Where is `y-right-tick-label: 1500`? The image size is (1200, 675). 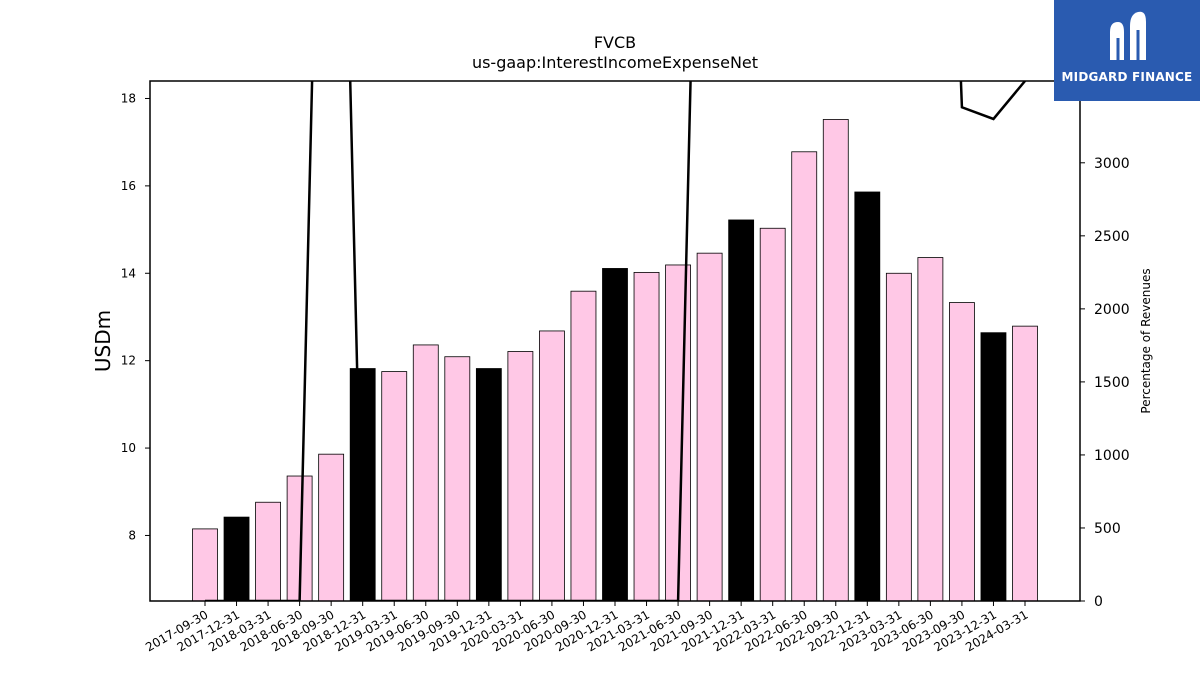 y-right-tick-label: 1500 is located at coordinates (1112, 383).